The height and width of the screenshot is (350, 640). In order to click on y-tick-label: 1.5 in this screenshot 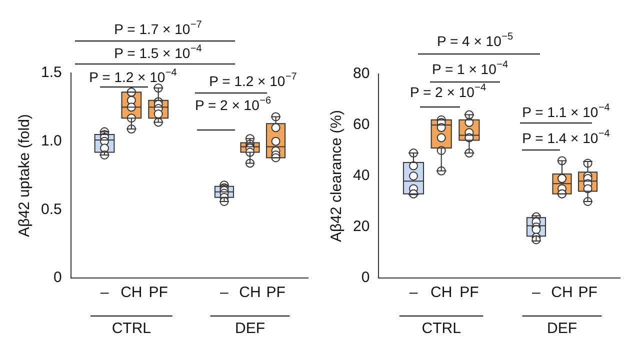, I will do `click(51, 73)`.